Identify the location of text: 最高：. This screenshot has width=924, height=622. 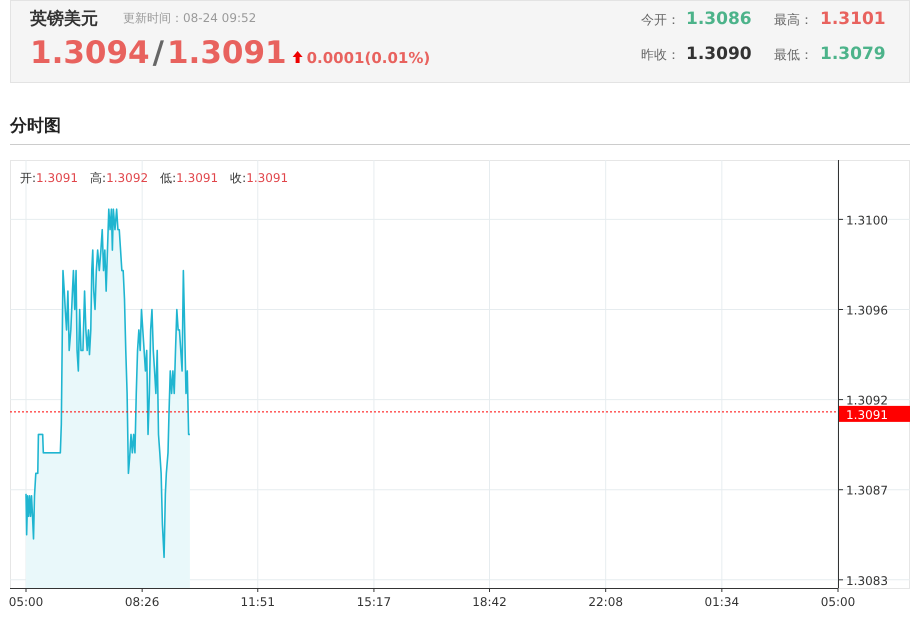
(793, 20).